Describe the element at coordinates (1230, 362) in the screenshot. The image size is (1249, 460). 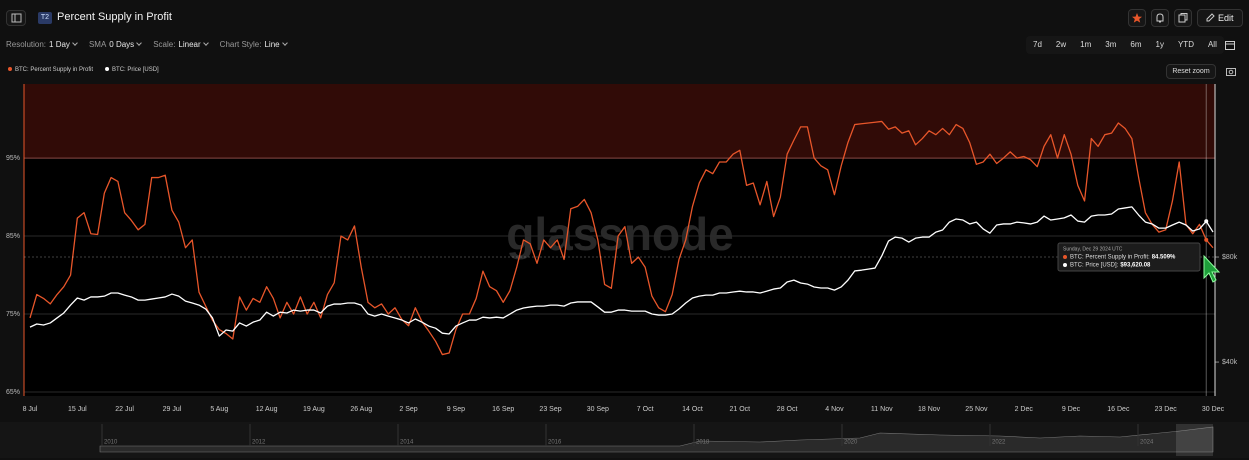
I see `y2-tick-label: $40k` at that location.